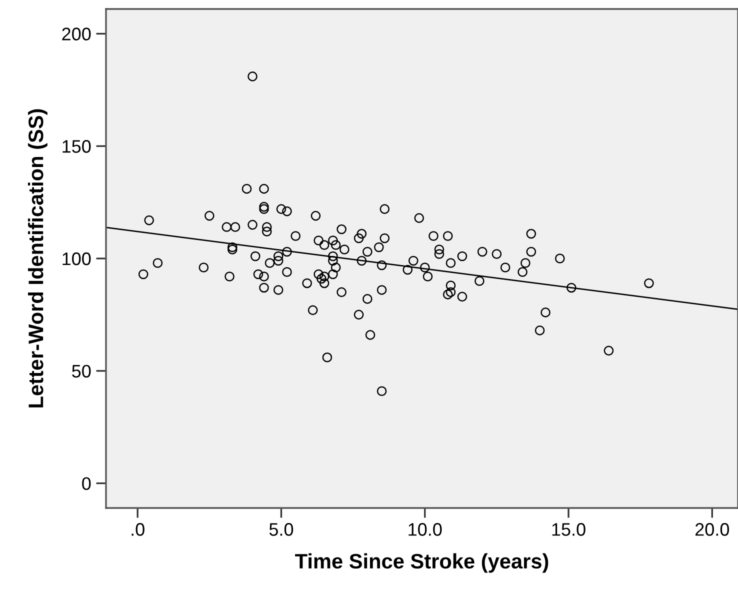 The width and height of the screenshot is (738, 597). Describe the element at coordinates (86, 483) in the screenshot. I see `y-tick-label: 0` at that location.